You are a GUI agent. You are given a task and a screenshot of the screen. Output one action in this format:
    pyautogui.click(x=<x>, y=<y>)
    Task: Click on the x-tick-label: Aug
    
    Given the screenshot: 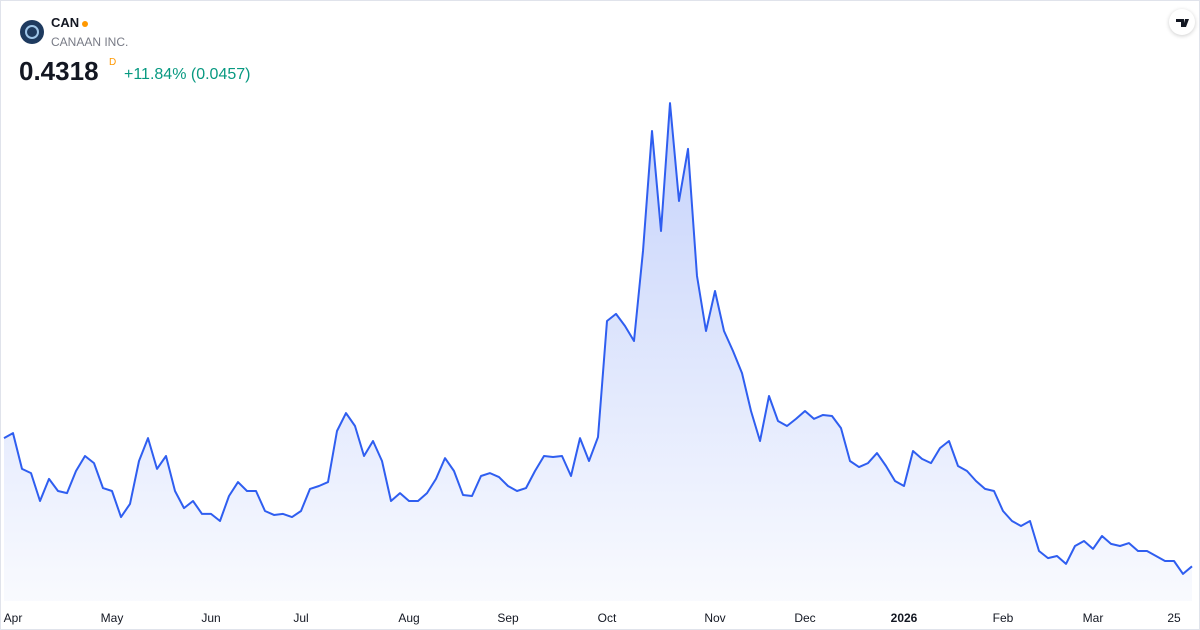 What is the action you would take?
    pyautogui.click(x=408, y=618)
    